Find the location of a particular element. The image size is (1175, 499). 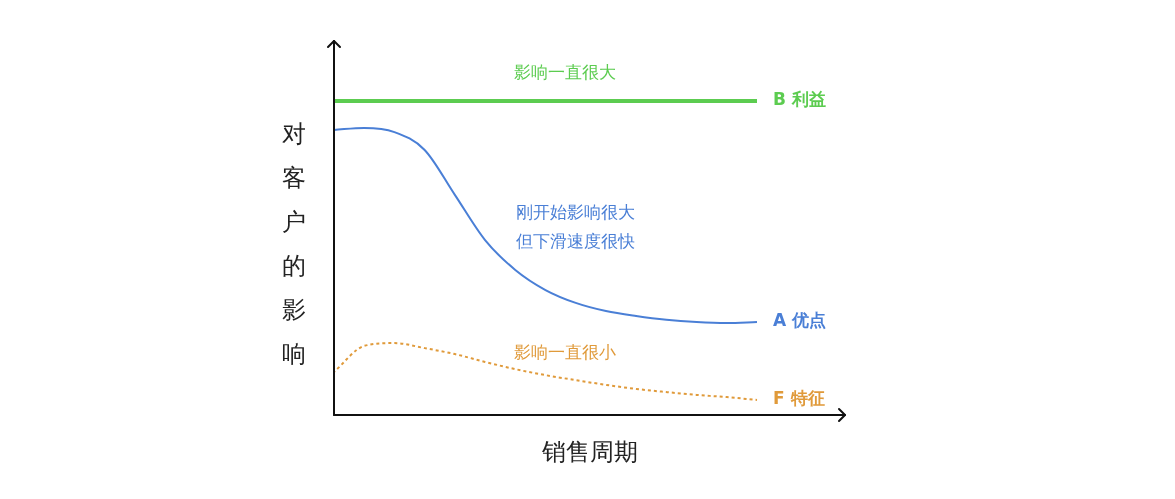

annotation: 但下滑速度很快 is located at coordinates (575, 241).